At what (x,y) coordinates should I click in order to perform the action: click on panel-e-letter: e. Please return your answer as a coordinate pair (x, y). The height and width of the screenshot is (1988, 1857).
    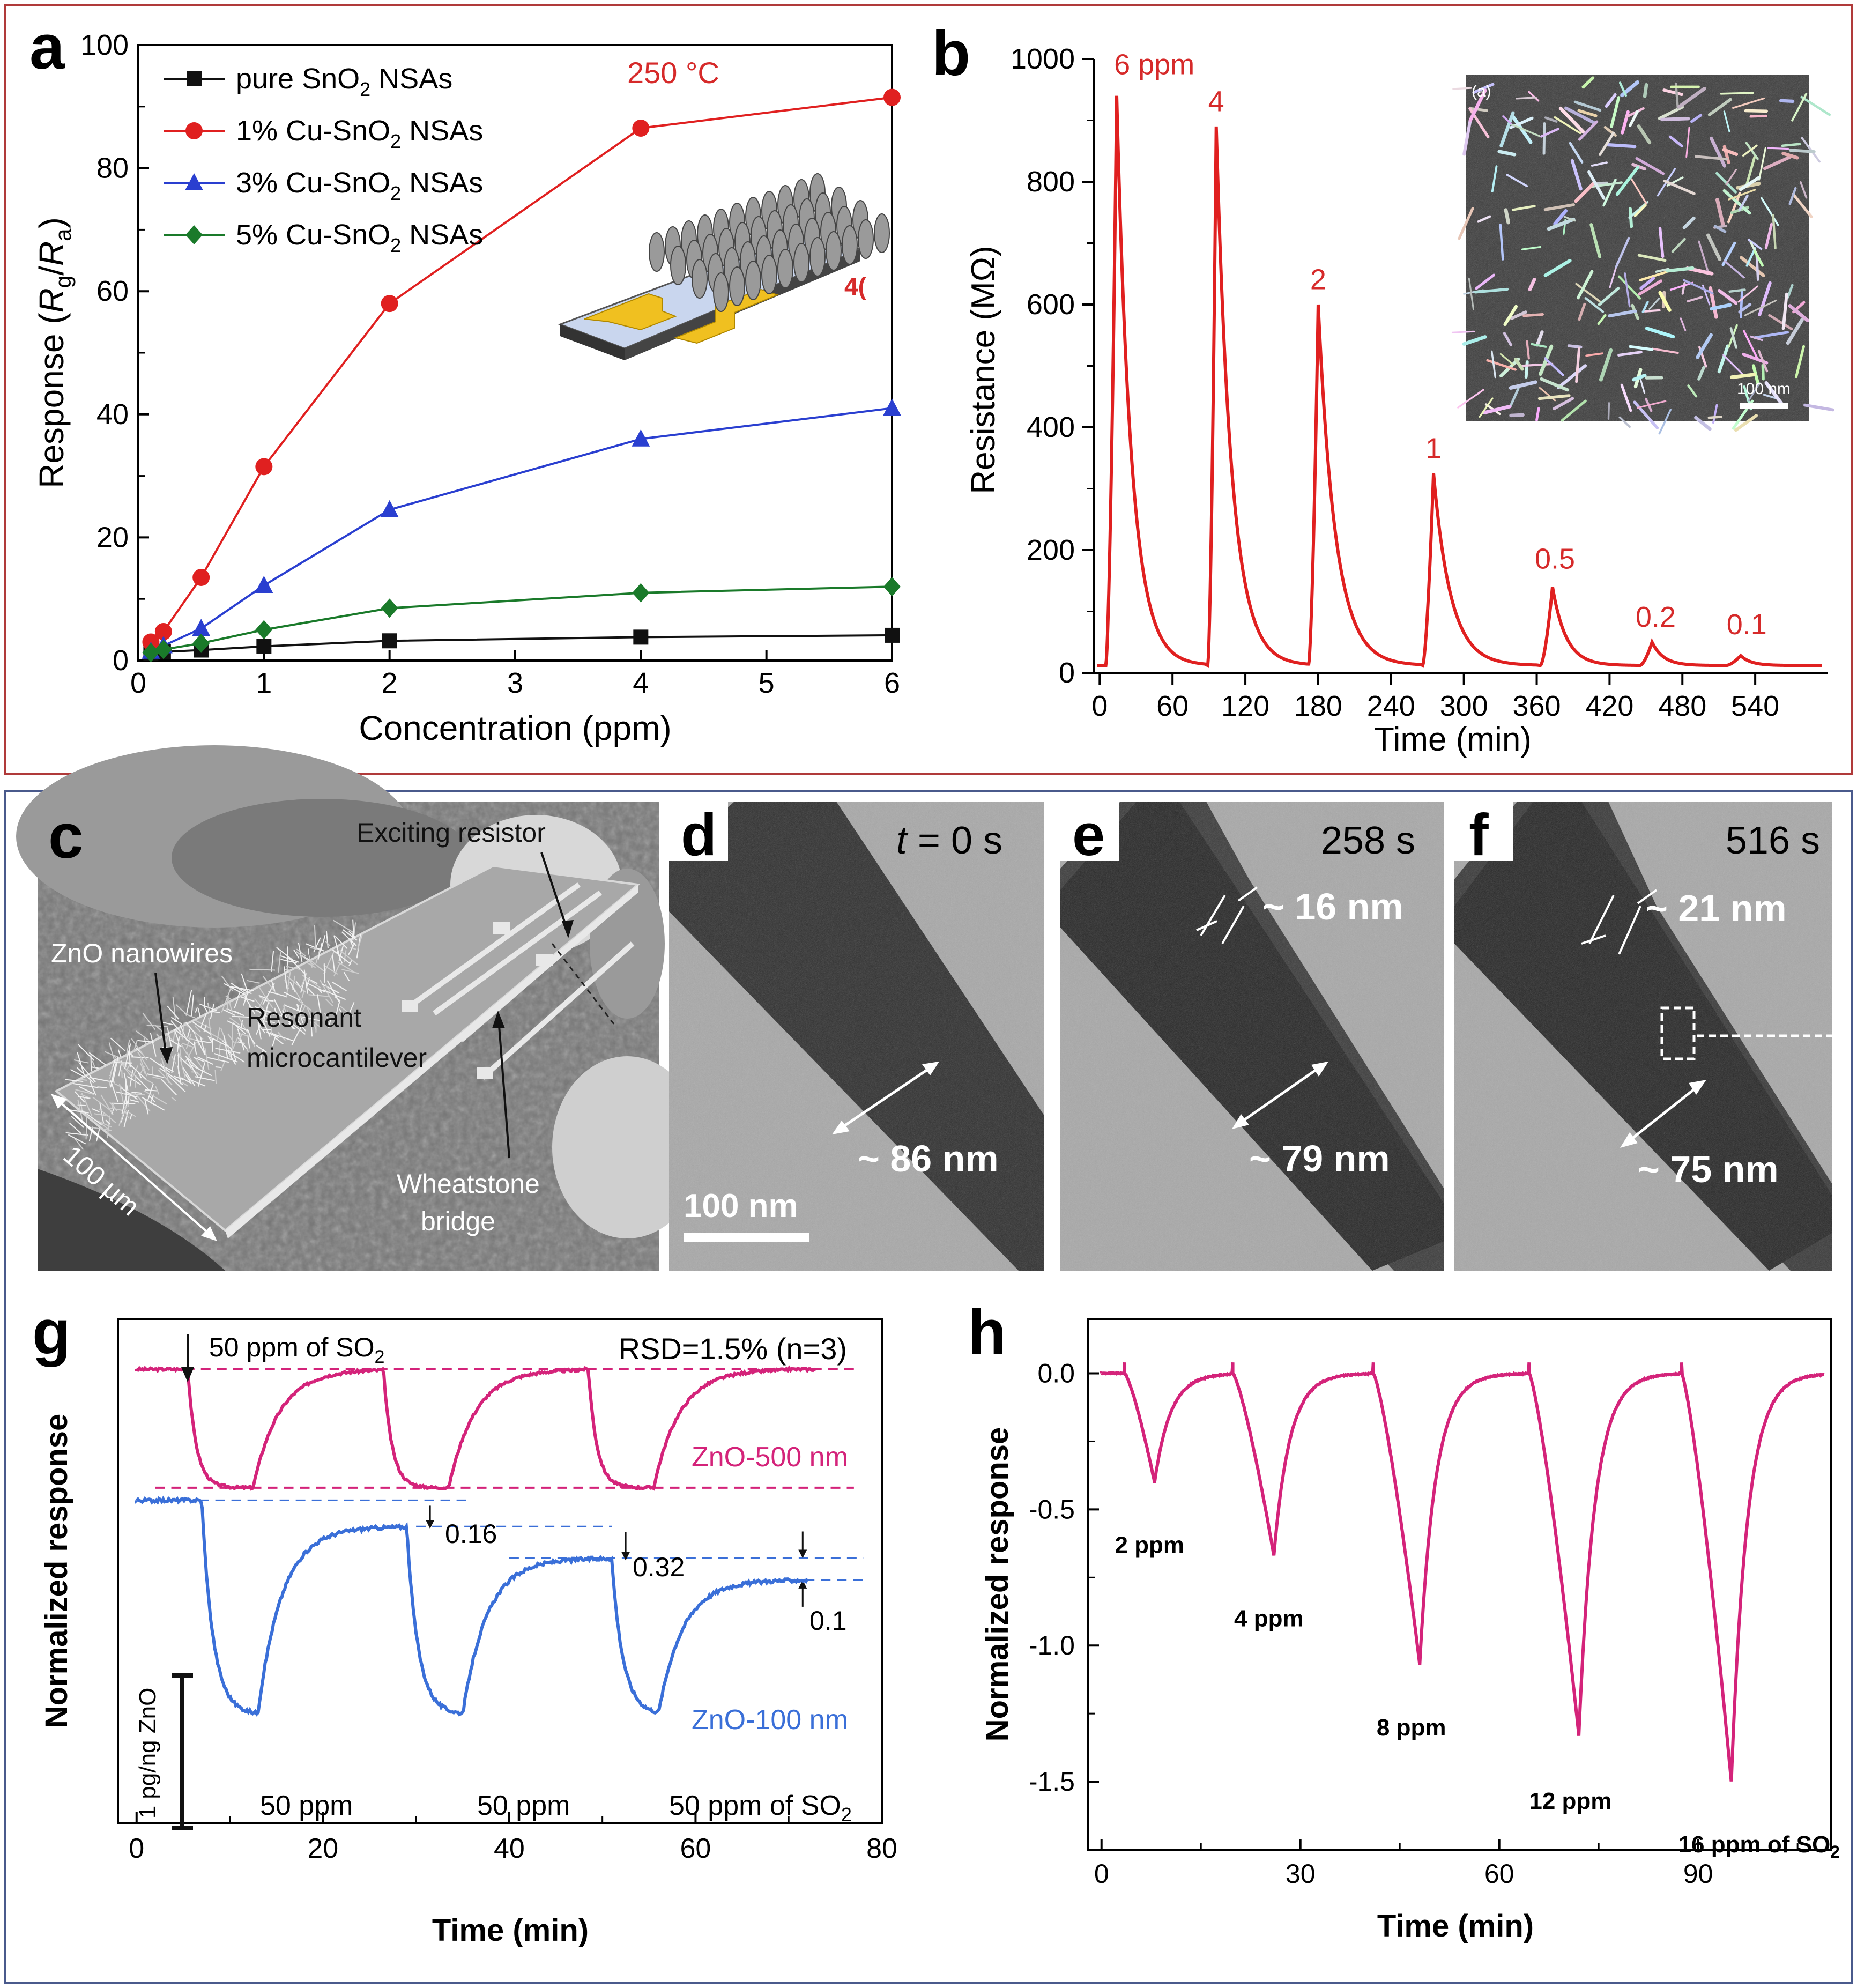
    Looking at the image, I should click on (1088, 835).